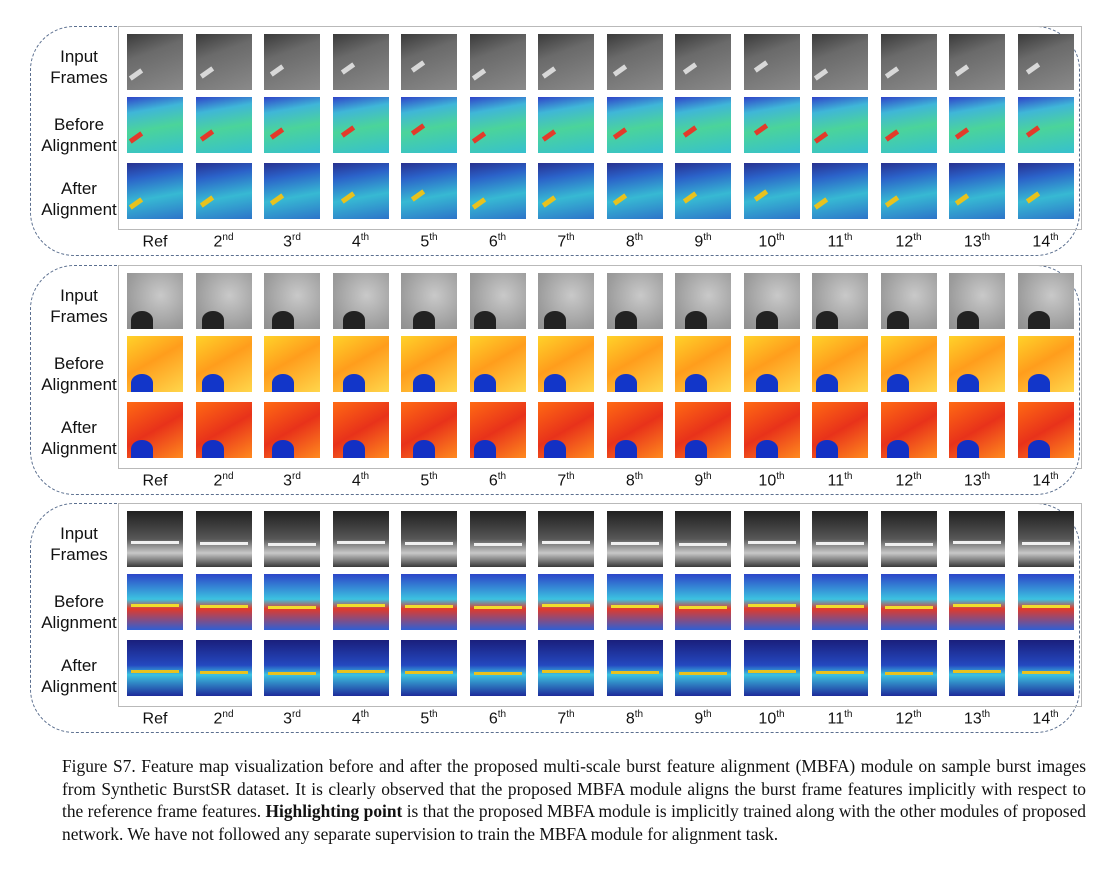 The image size is (1109, 882). What do you see at coordinates (228, 476) in the screenshot?
I see `frame-label-suffix: nd` at bounding box center [228, 476].